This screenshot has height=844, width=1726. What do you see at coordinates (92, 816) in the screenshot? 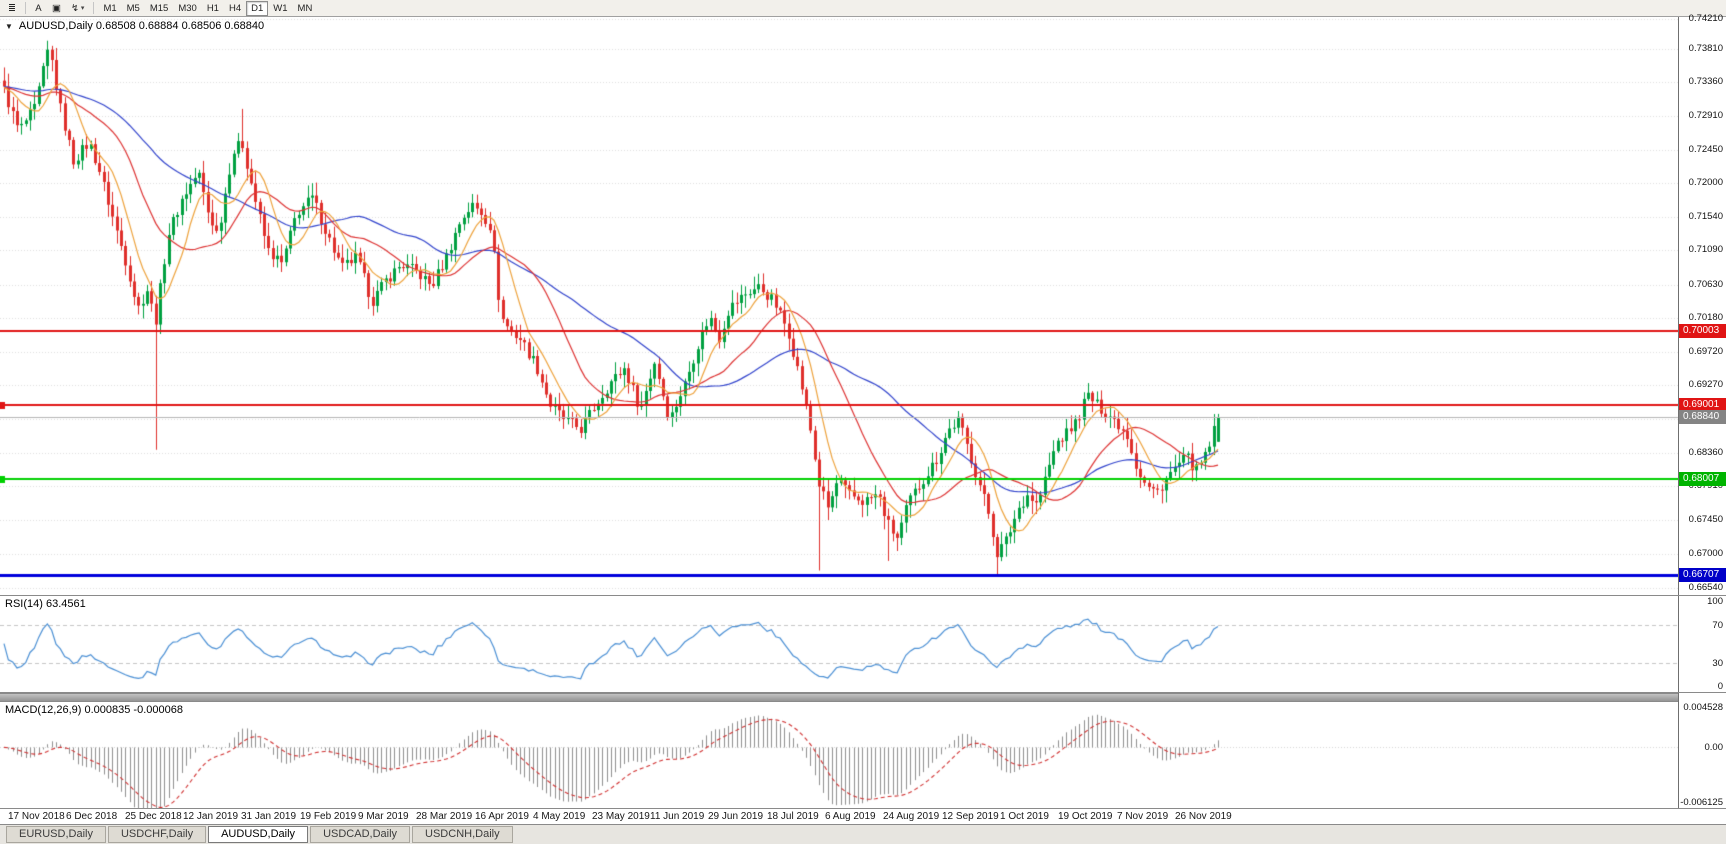
I see `date-label: 6 Dec 2018` at bounding box center [92, 816].